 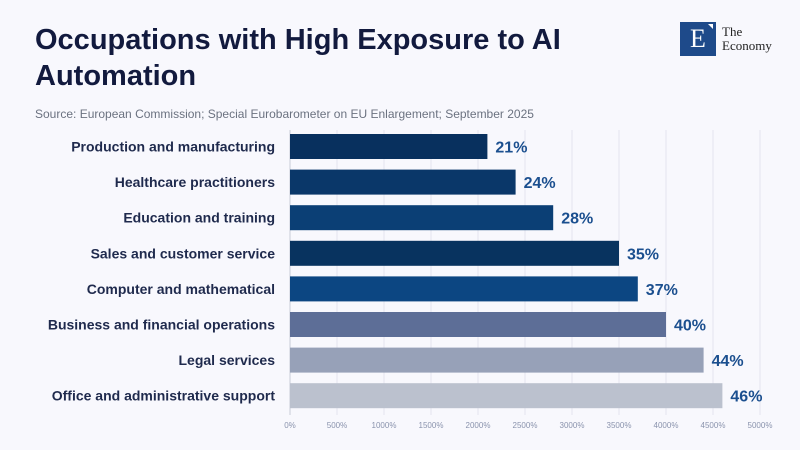 What do you see at coordinates (540, 183) in the screenshot?
I see `value-label: 24%` at bounding box center [540, 183].